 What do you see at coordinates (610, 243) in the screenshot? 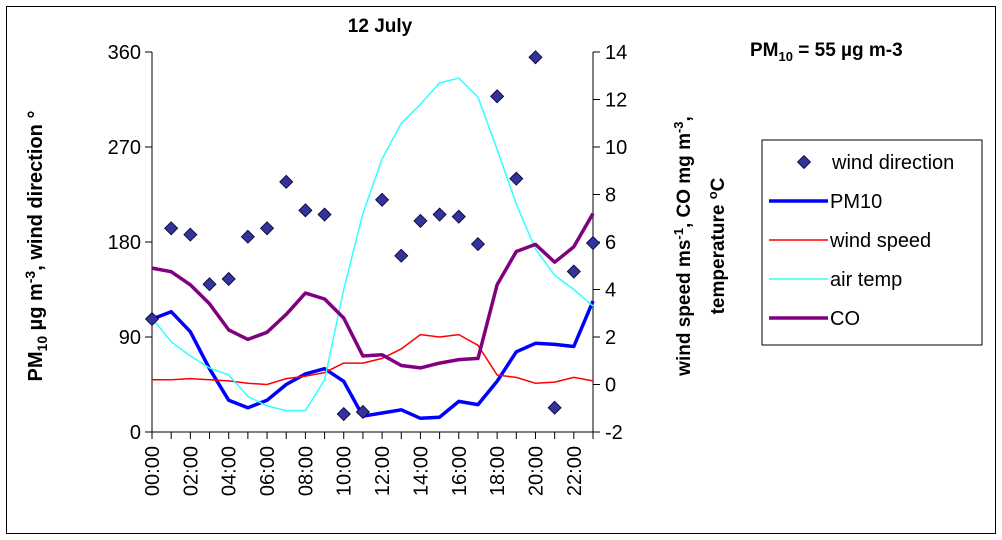
I see `right-tick-label: 6` at bounding box center [610, 243].